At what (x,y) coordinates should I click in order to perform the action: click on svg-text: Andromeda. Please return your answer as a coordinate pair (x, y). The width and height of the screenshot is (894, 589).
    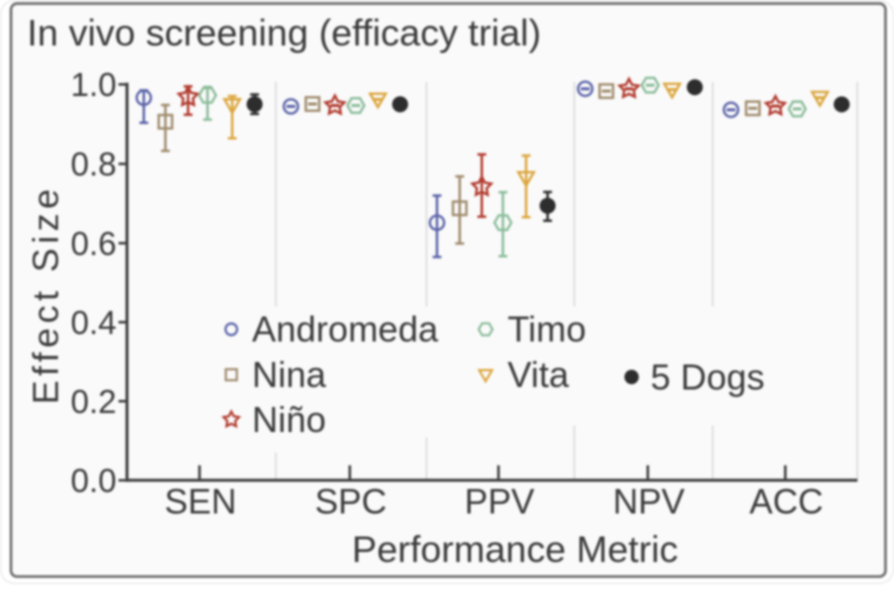
    Looking at the image, I should click on (345, 329).